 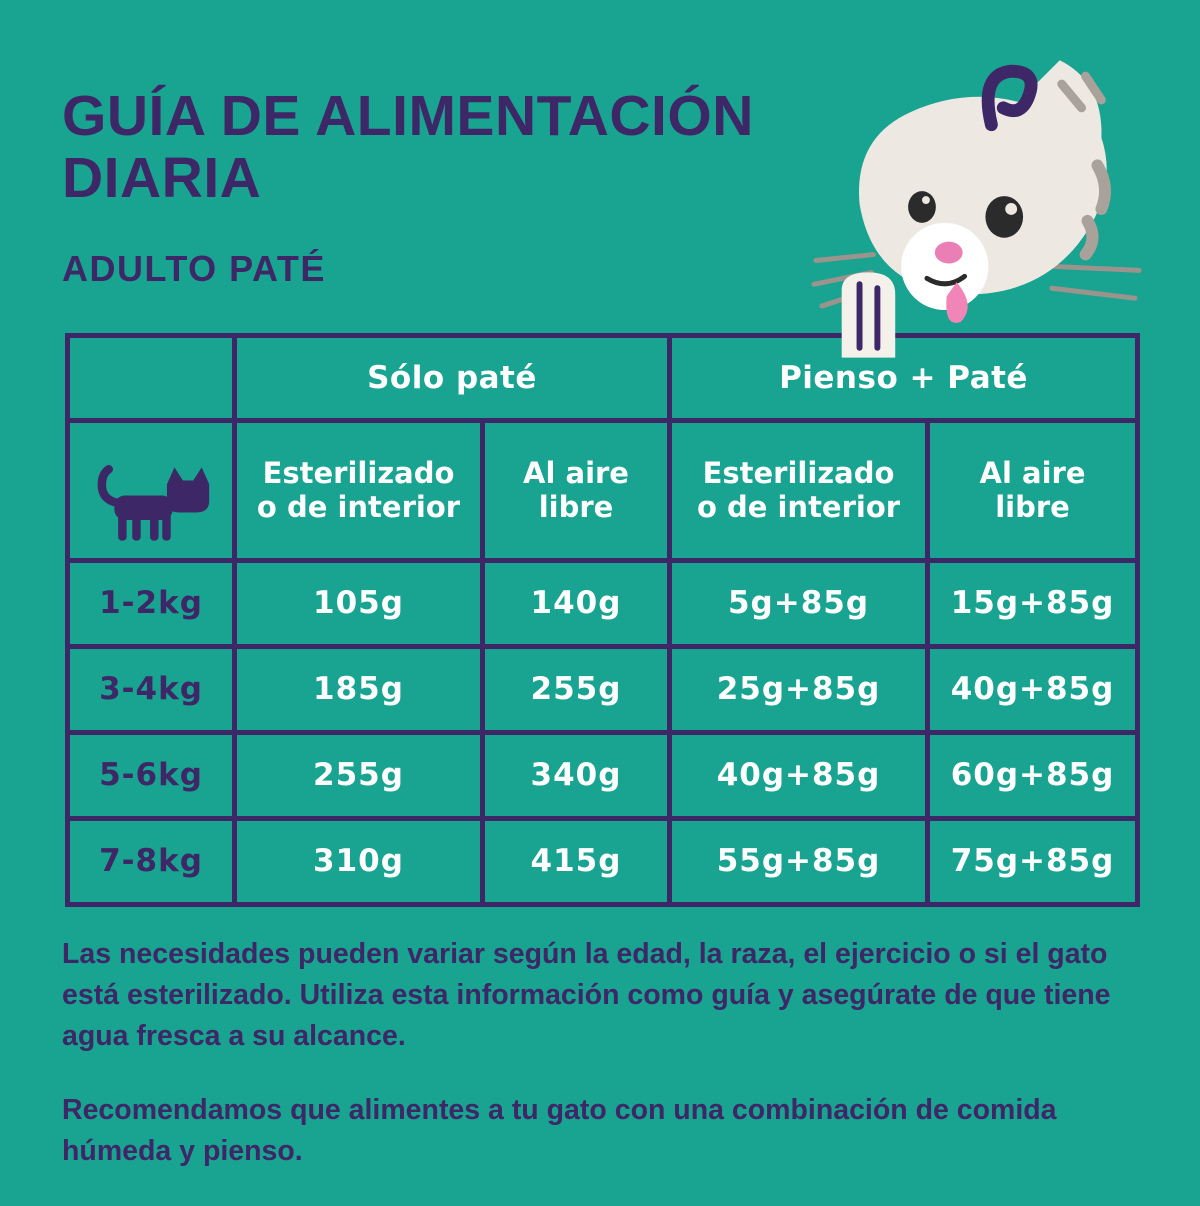 What do you see at coordinates (452, 378) in the screenshot?
I see `group-header-solo-pate: Sólo paté` at bounding box center [452, 378].